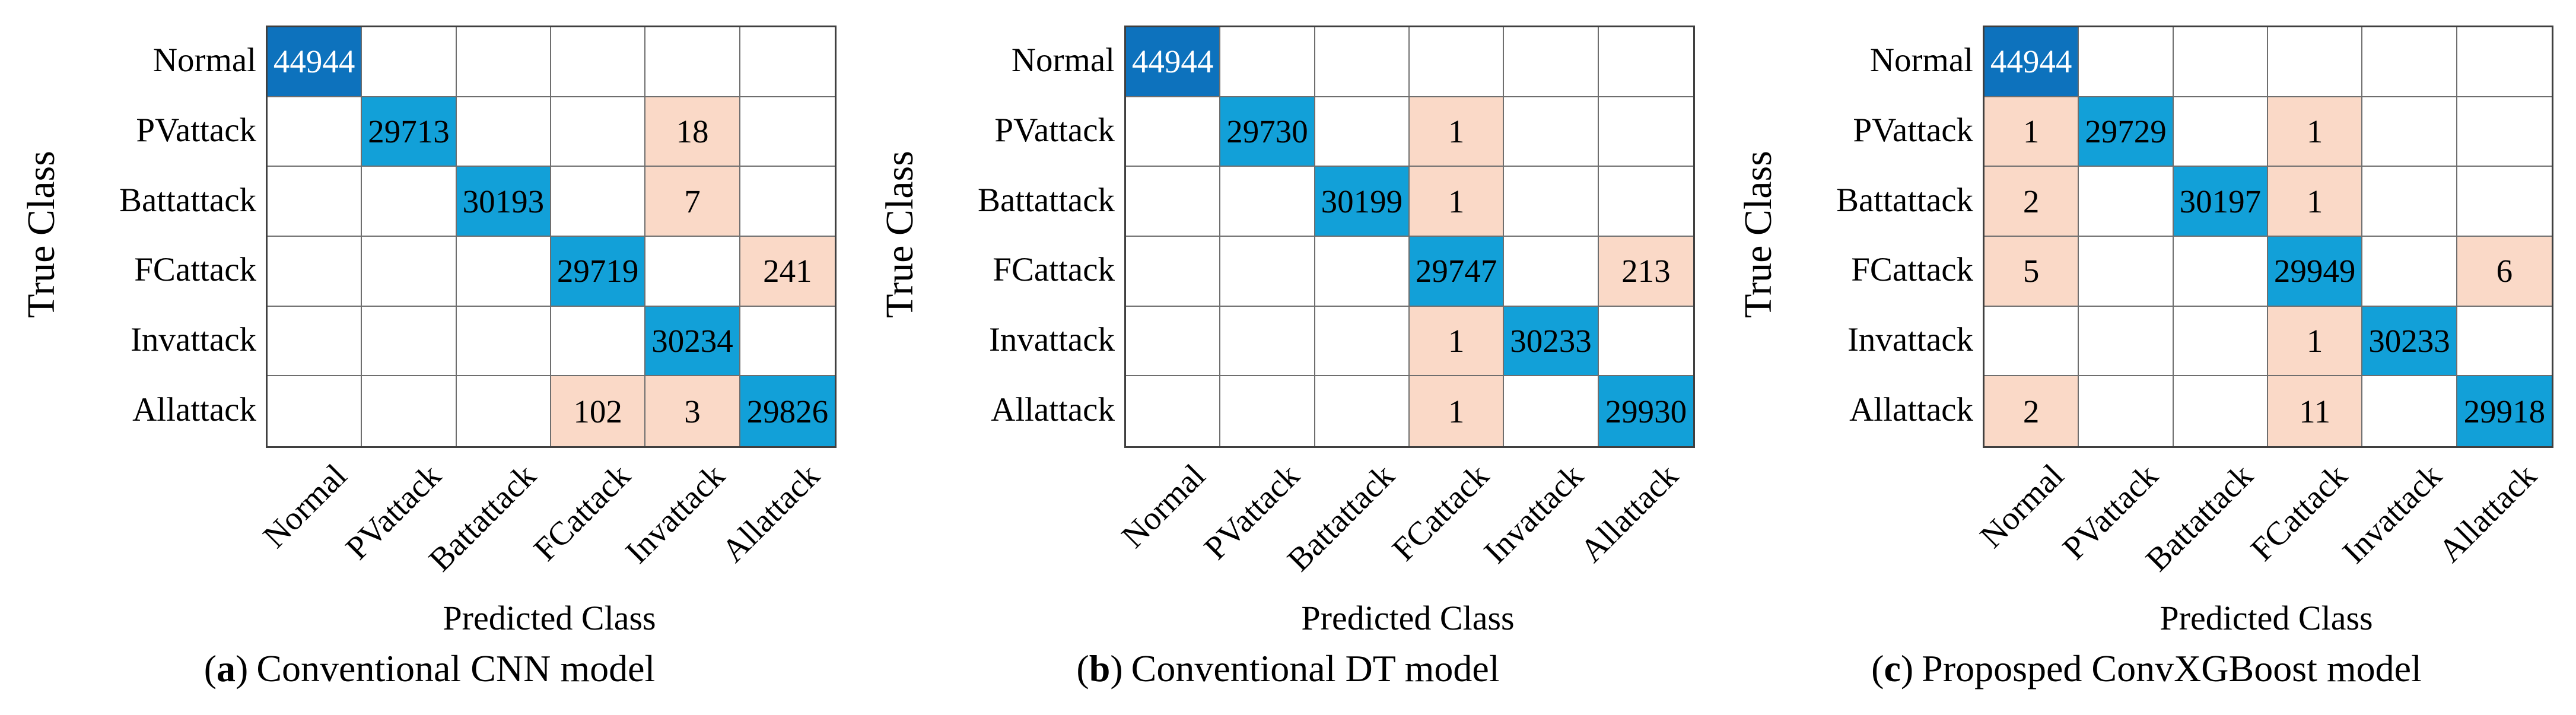 The image size is (2576, 715). Describe the element at coordinates (692, 202) in the screenshot. I see `matrix-cell: 7` at that location.